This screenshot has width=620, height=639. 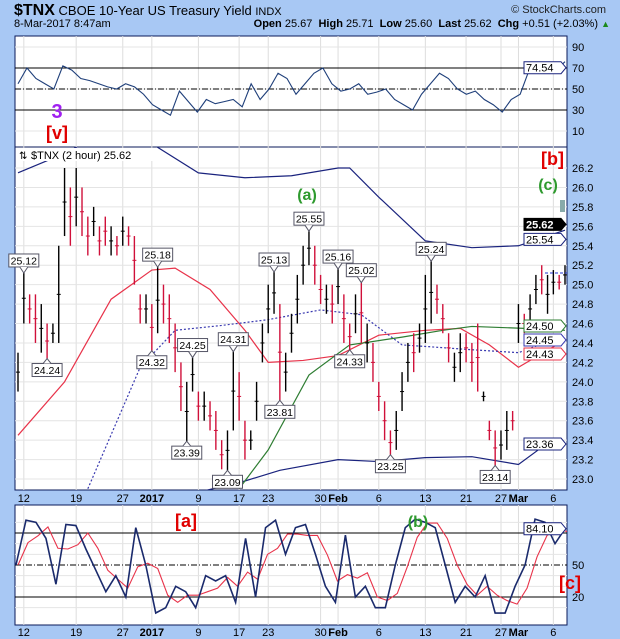 What do you see at coordinates (148, 11) in the screenshot?
I see `chart-title: $TNX CBOE 10-Year US Treasury Yield INDX` at bounding box center [148, 11].